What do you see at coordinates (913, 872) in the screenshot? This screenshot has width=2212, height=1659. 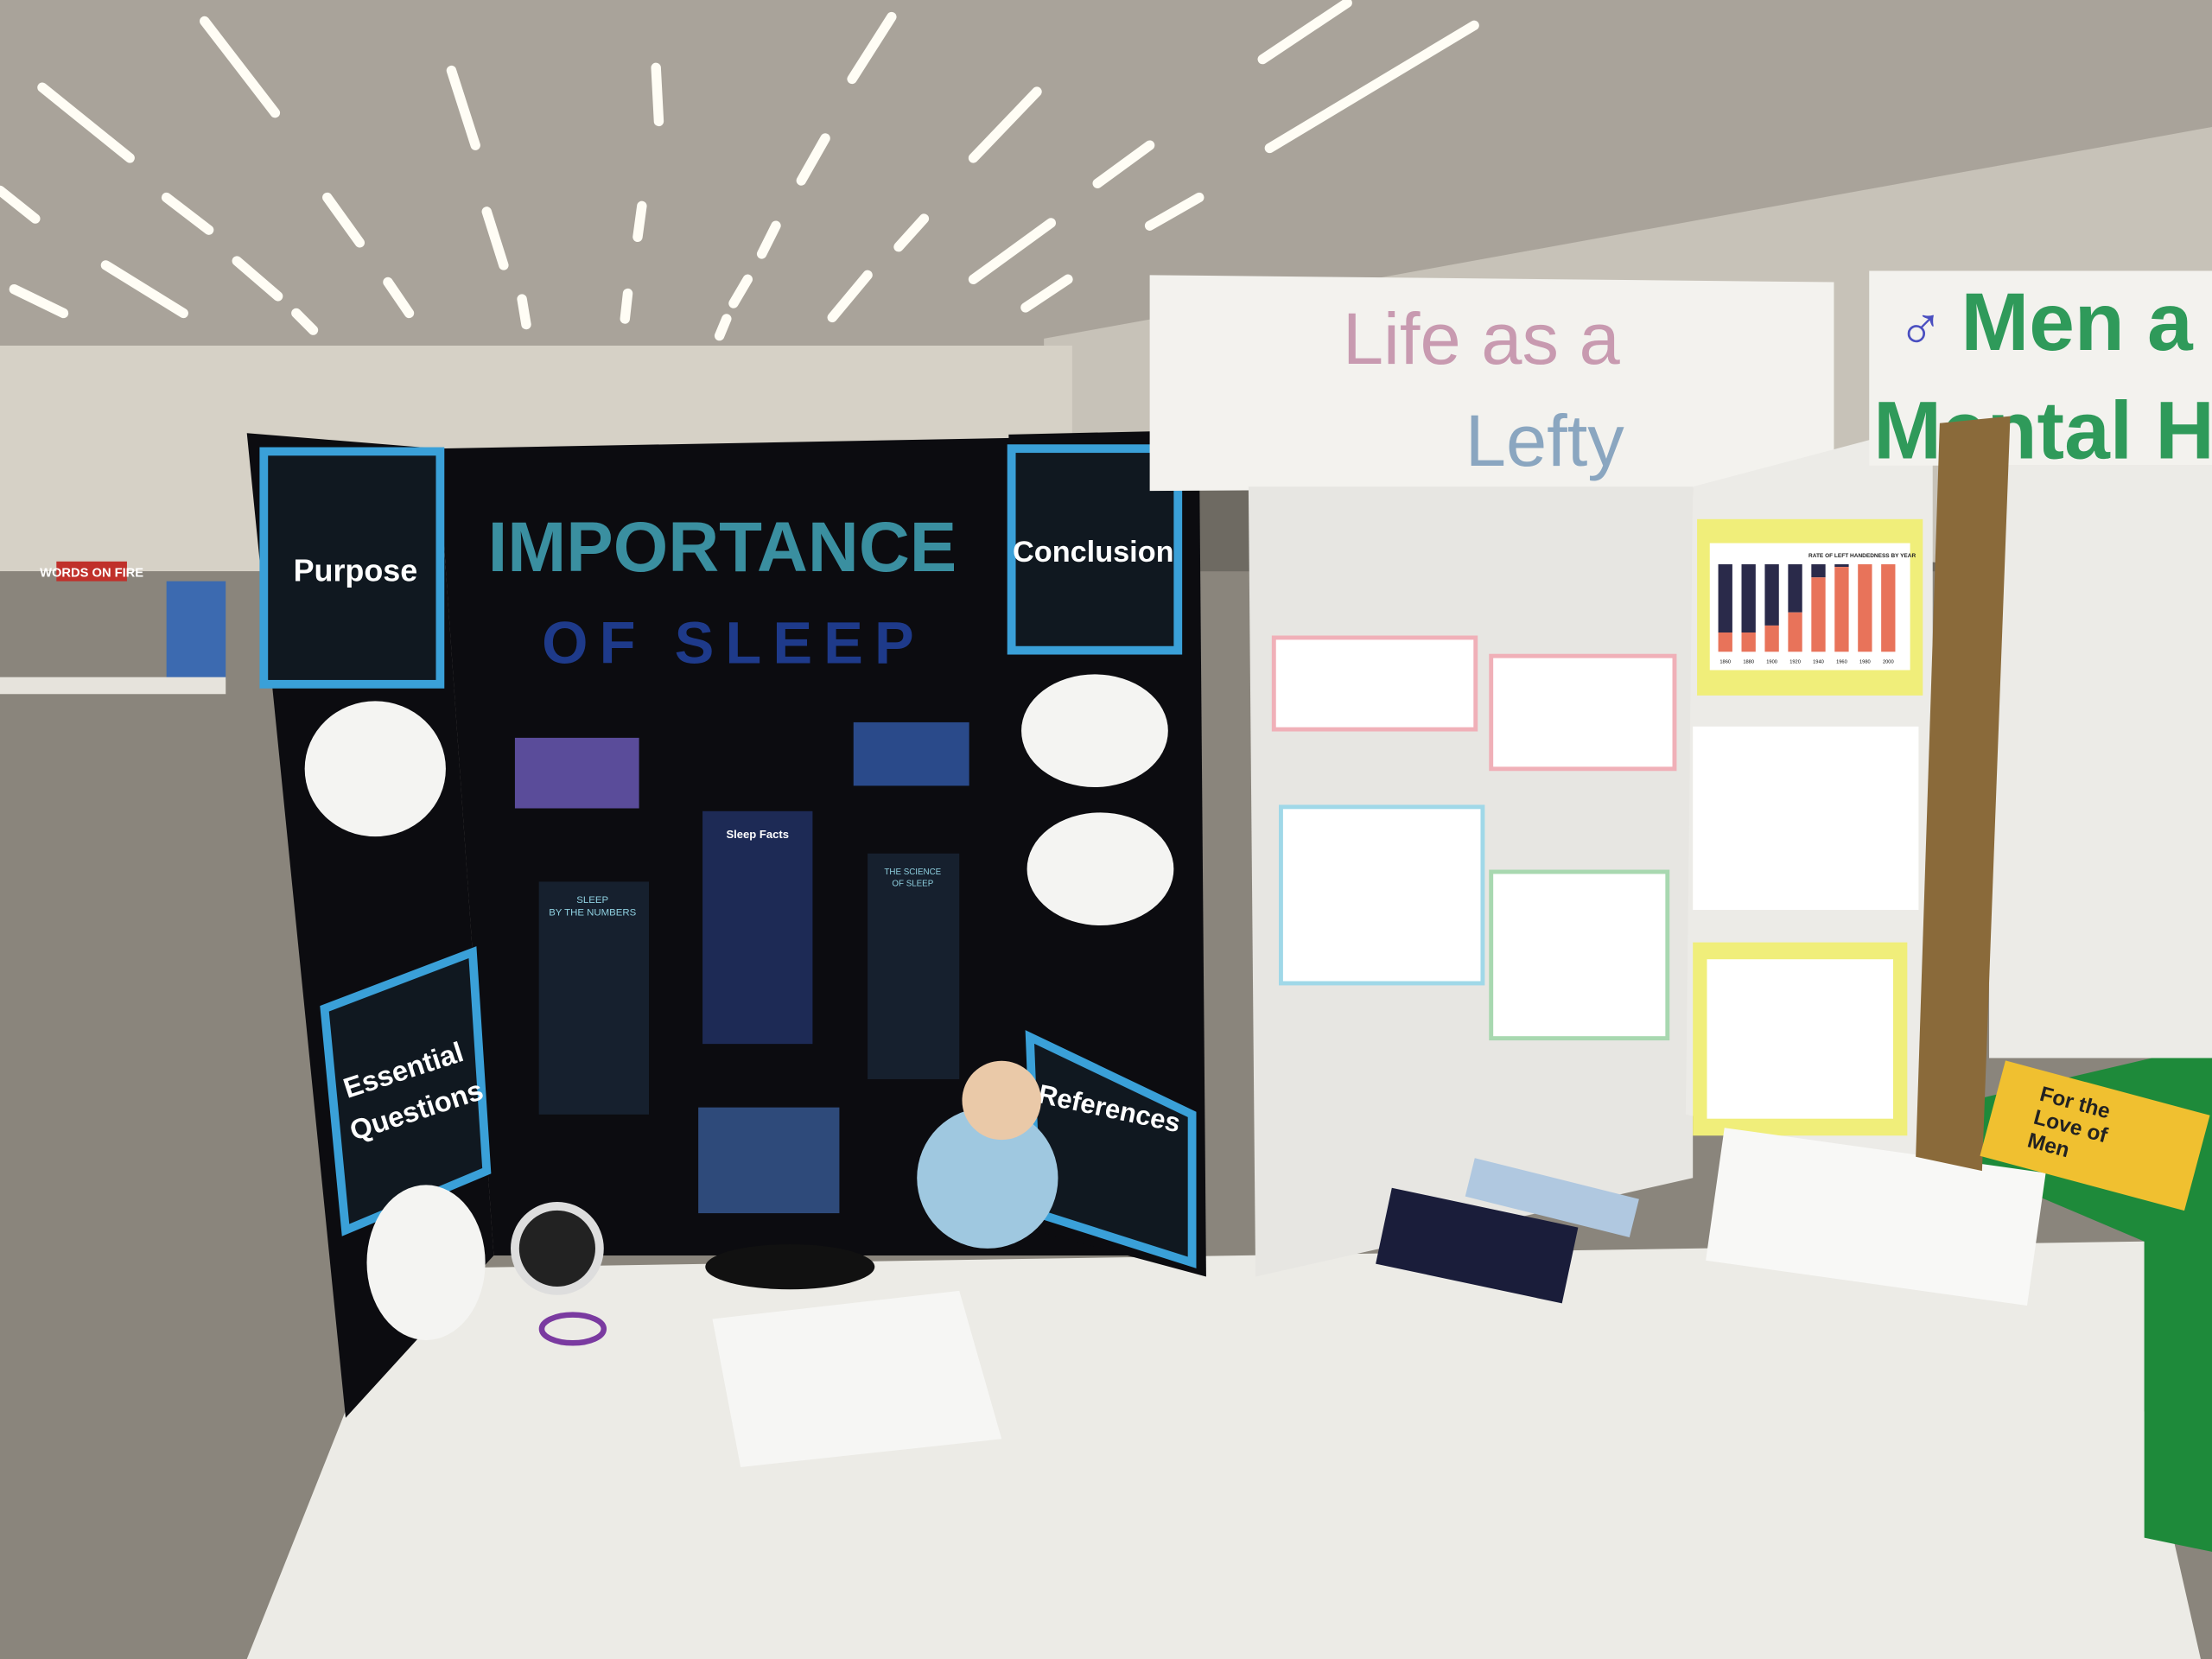 I see `science-line1: THE SCIENCE` at bounding box center [913, 872].